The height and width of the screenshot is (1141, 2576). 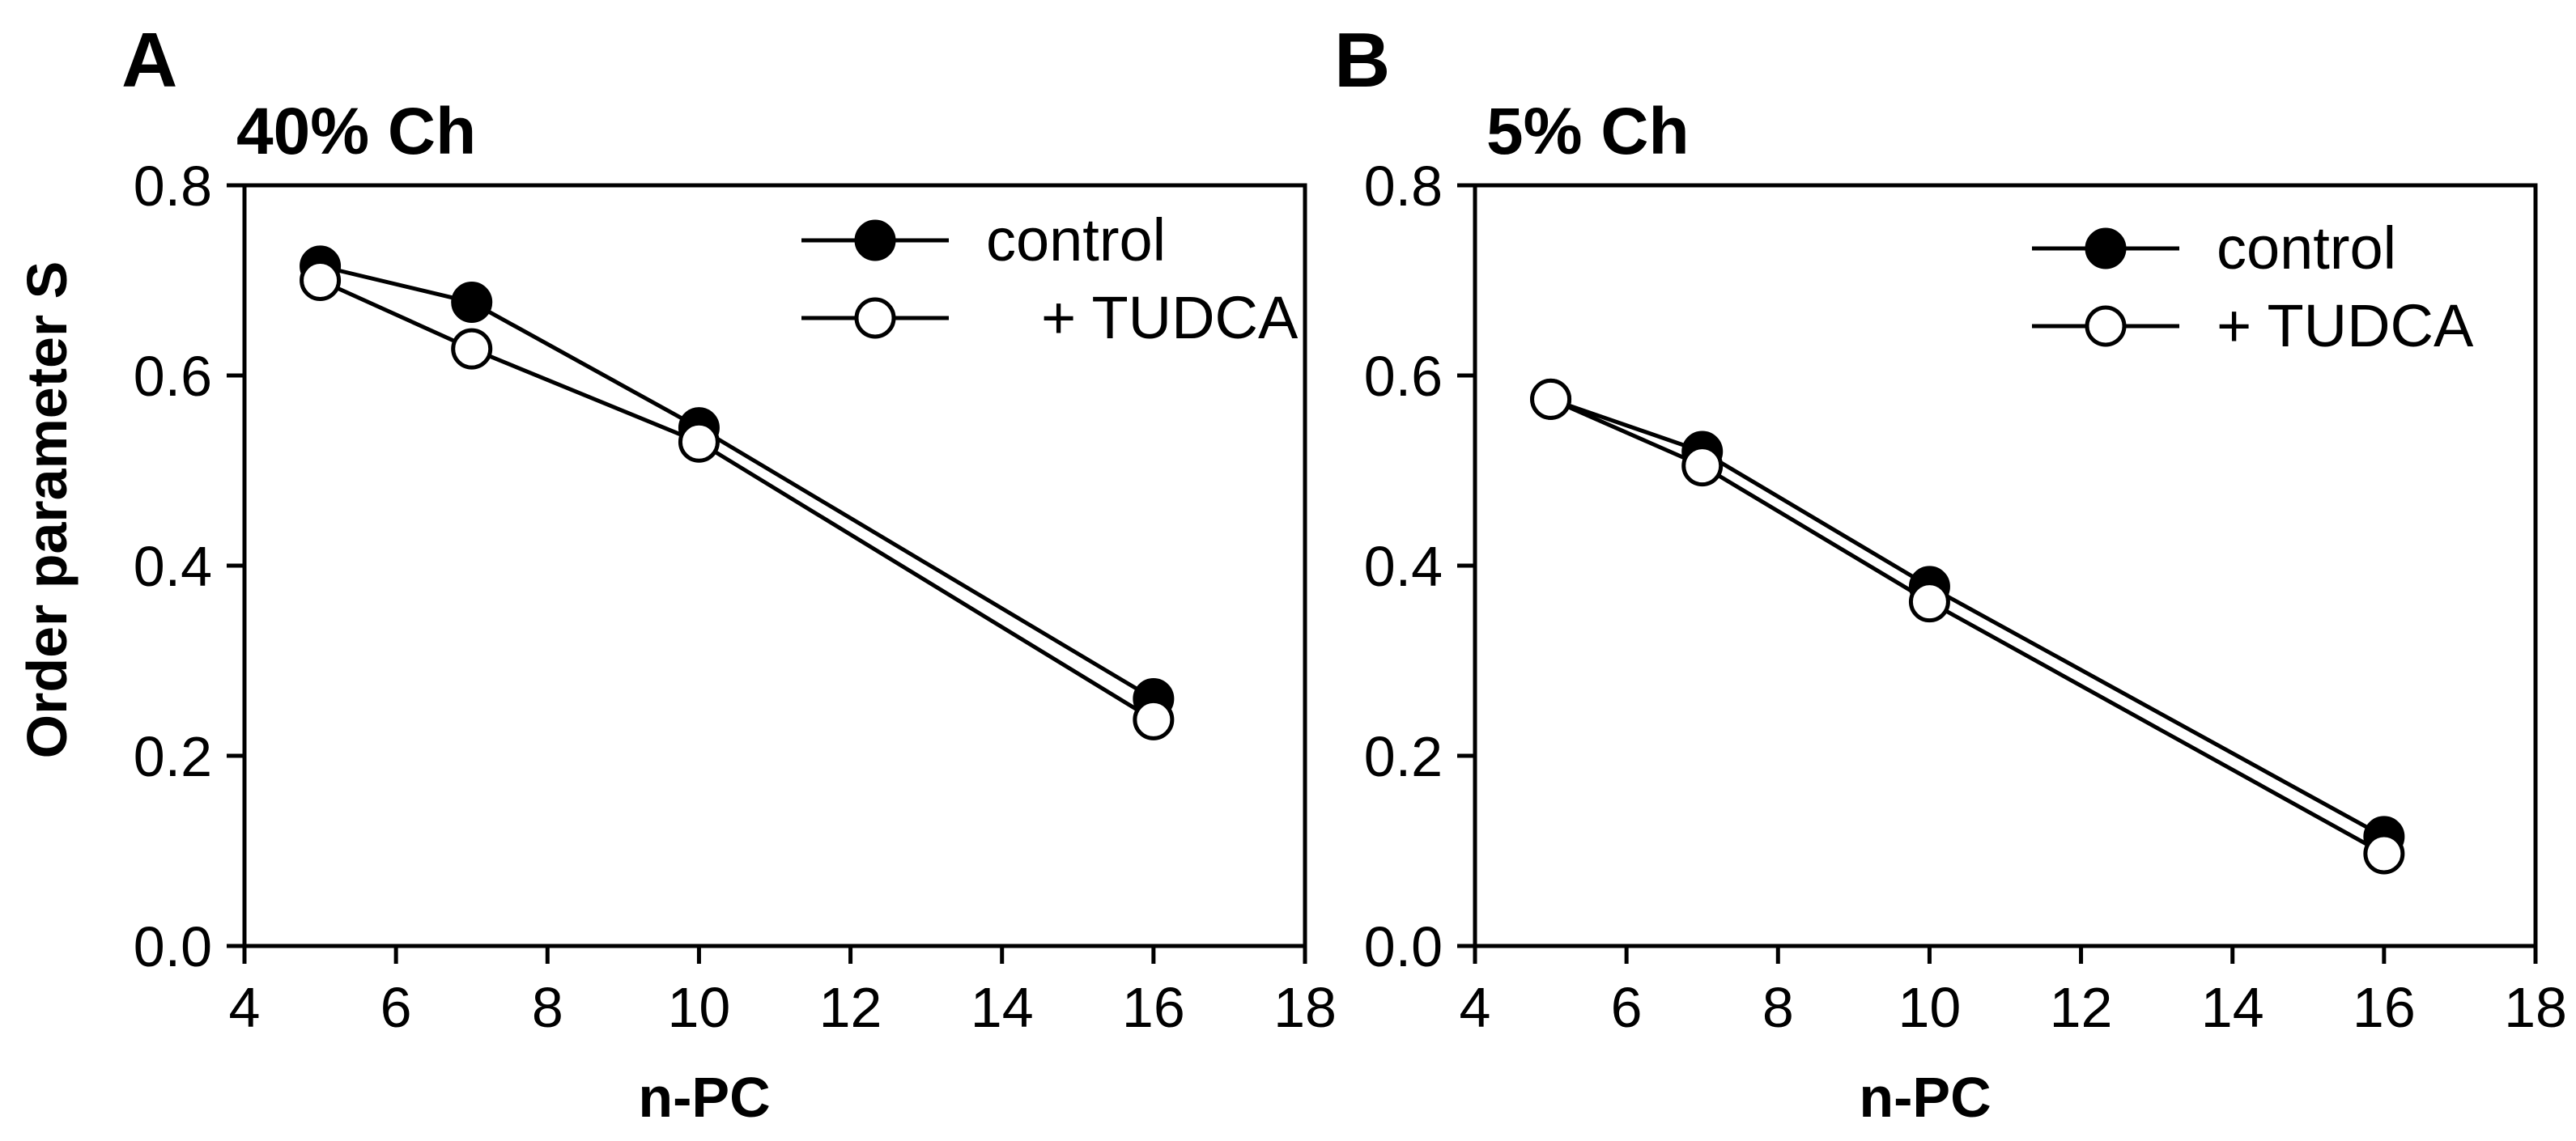 I want to click on panel-b-y-tick-label: 0.8, so click(x=1404, y=186).